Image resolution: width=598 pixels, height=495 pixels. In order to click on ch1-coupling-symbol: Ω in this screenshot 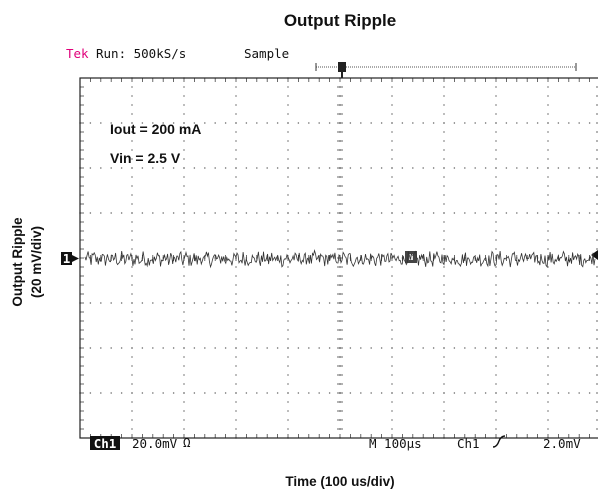, I will do `click(187, 442)`.